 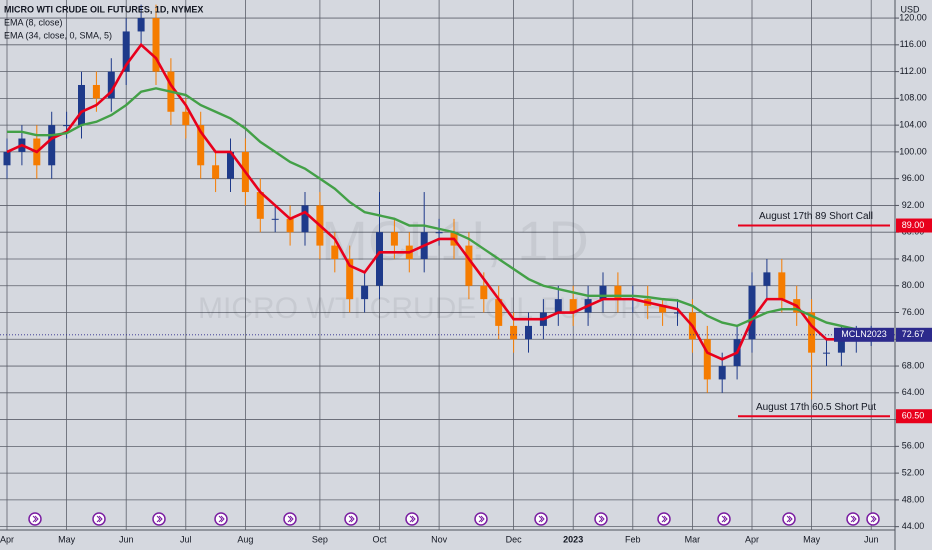 I want to click on chart-title: MICRO WTI CRUDE OIL FUTURES, 1D, NYMEX, so click(x=103, y=9).